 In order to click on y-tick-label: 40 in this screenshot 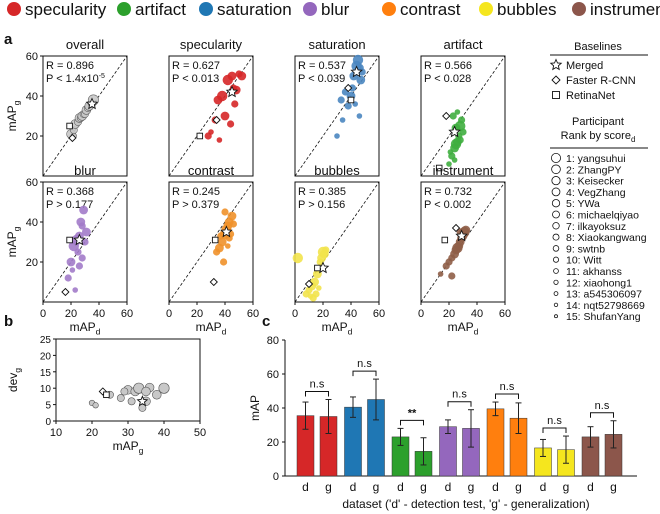, I will do `click(32, 223)`.